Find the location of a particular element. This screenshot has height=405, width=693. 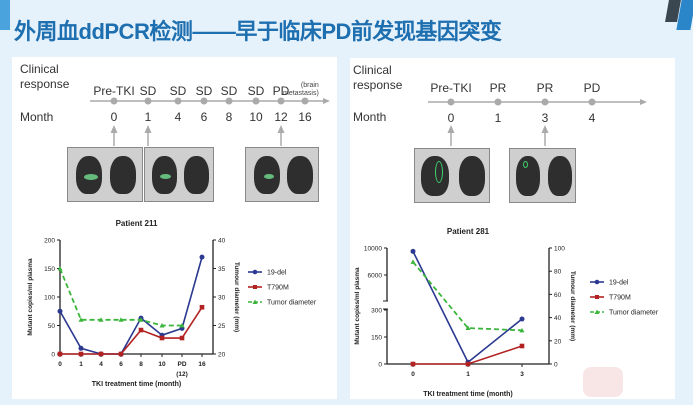

month-value: 16 is located at coordinates (305, 117).